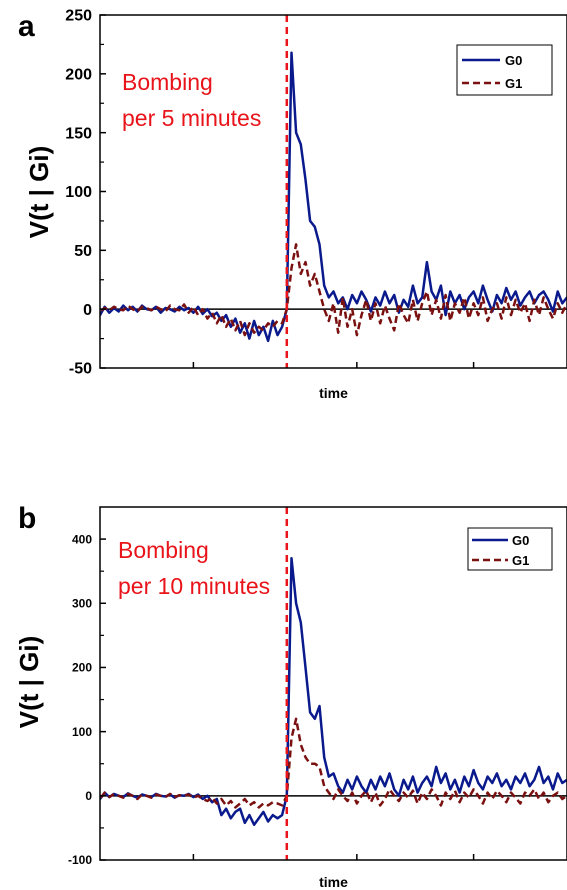  What do you see at coordinates (80, 369) in the screenshot?
I see `y-tick-label: -50` at bounding box center [80, 369].